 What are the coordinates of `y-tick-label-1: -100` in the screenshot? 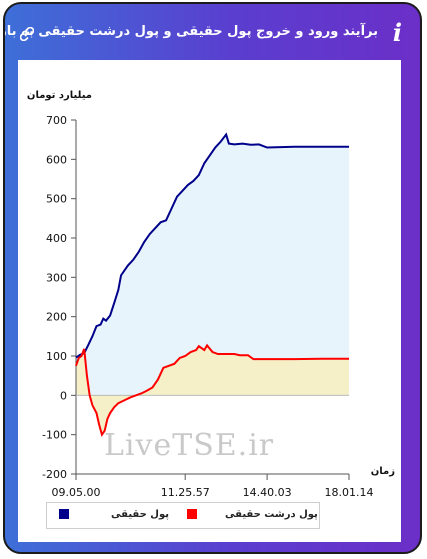 It's located at (54, 435).